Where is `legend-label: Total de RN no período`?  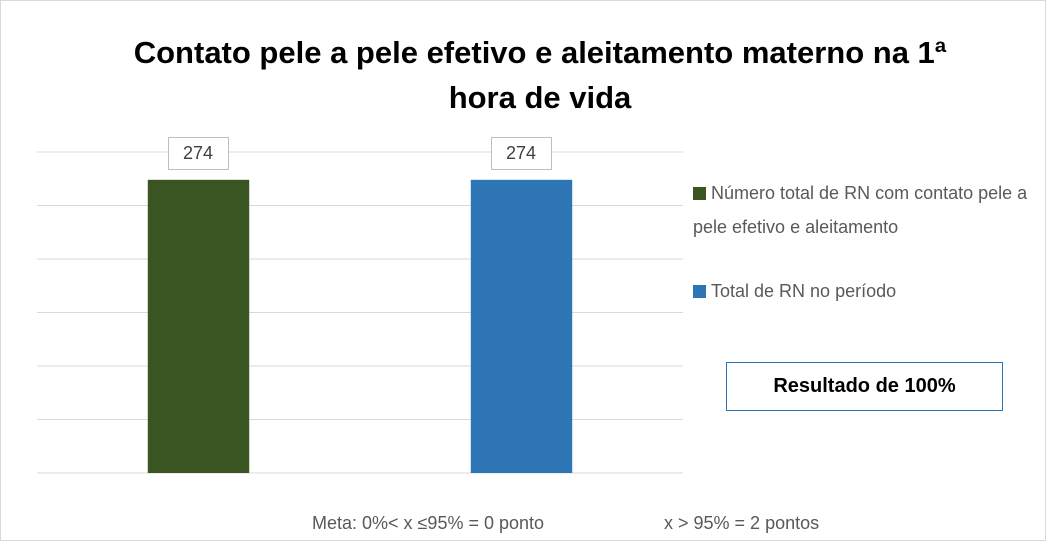
legend-label: Total de RN no período is located at coordinates (804, 291).